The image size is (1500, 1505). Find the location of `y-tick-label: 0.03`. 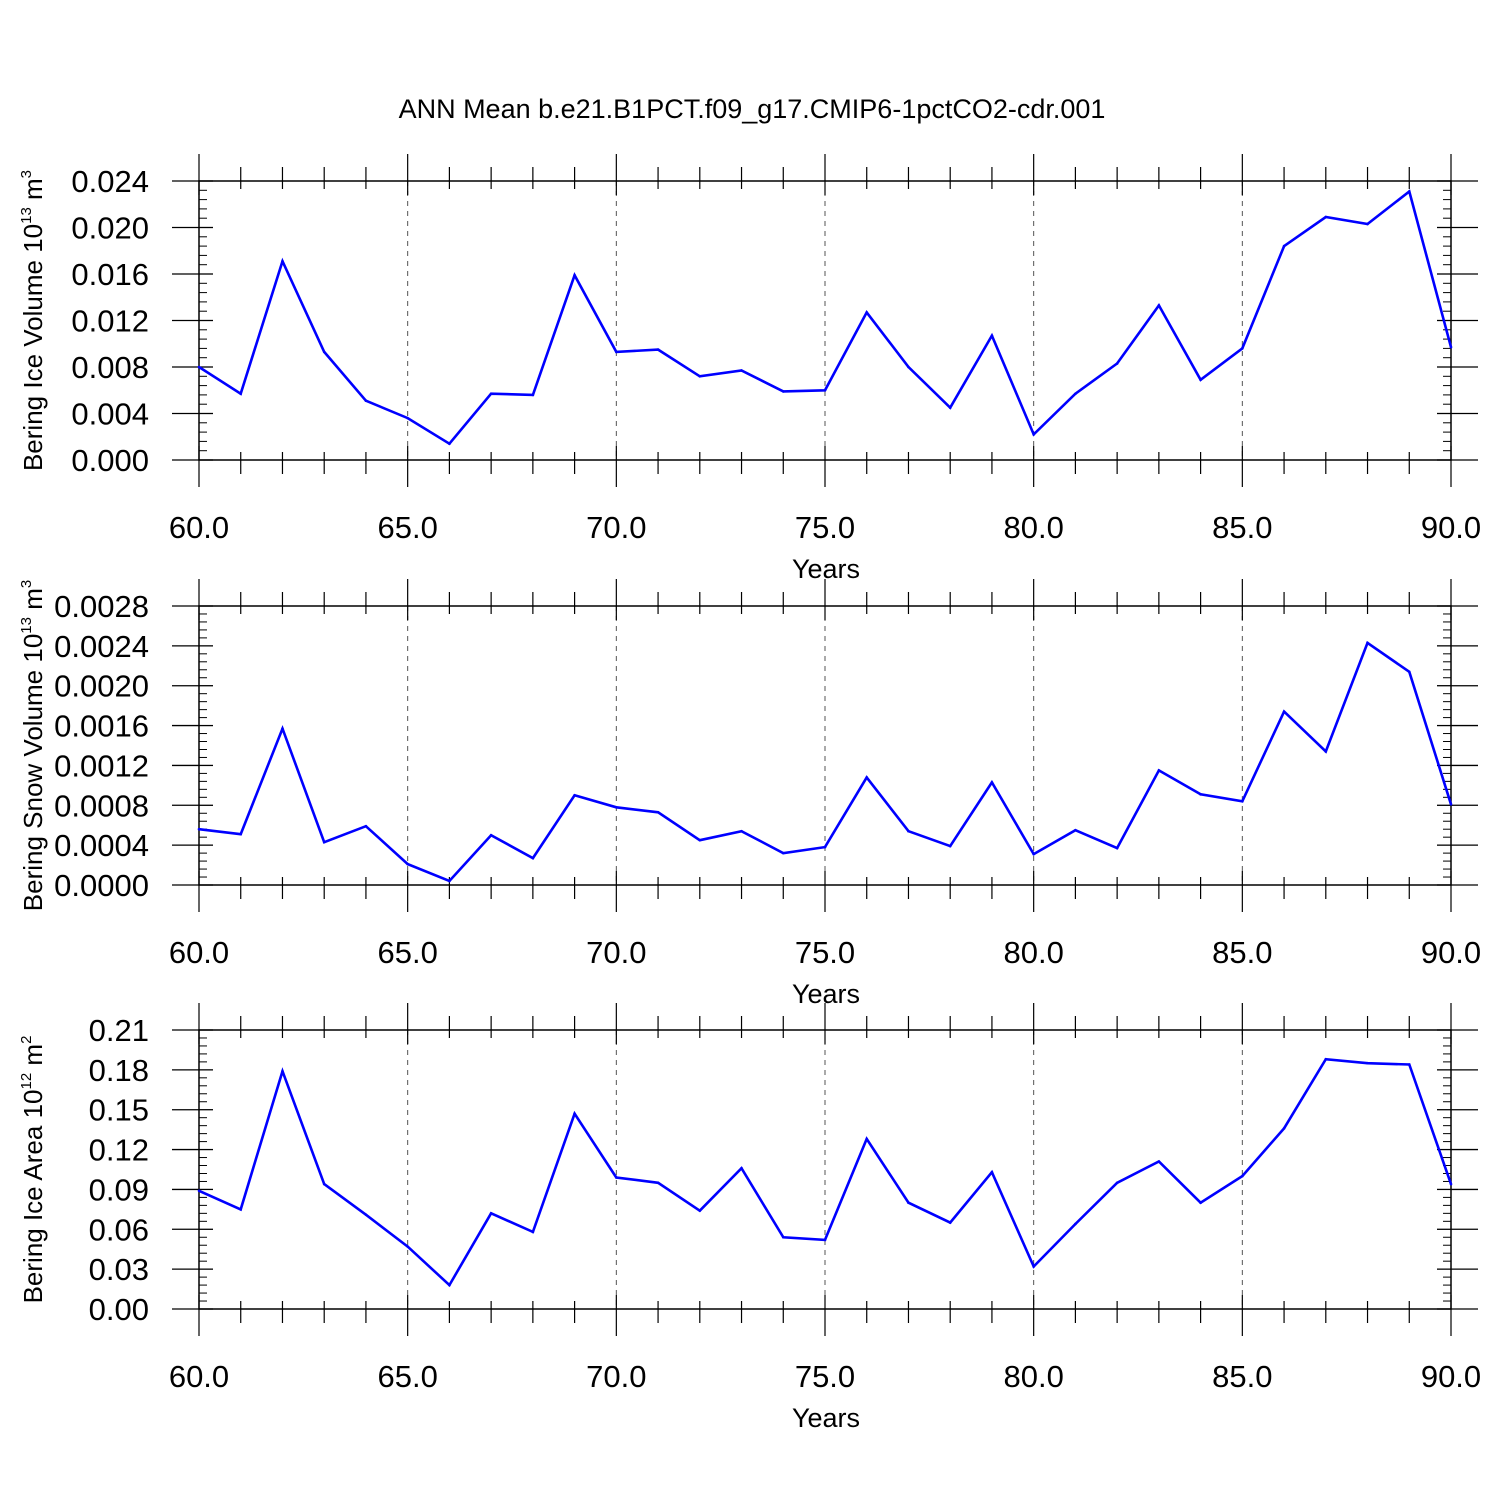

y-tick-label: 0.03 is located at coordinates (119, 1269).